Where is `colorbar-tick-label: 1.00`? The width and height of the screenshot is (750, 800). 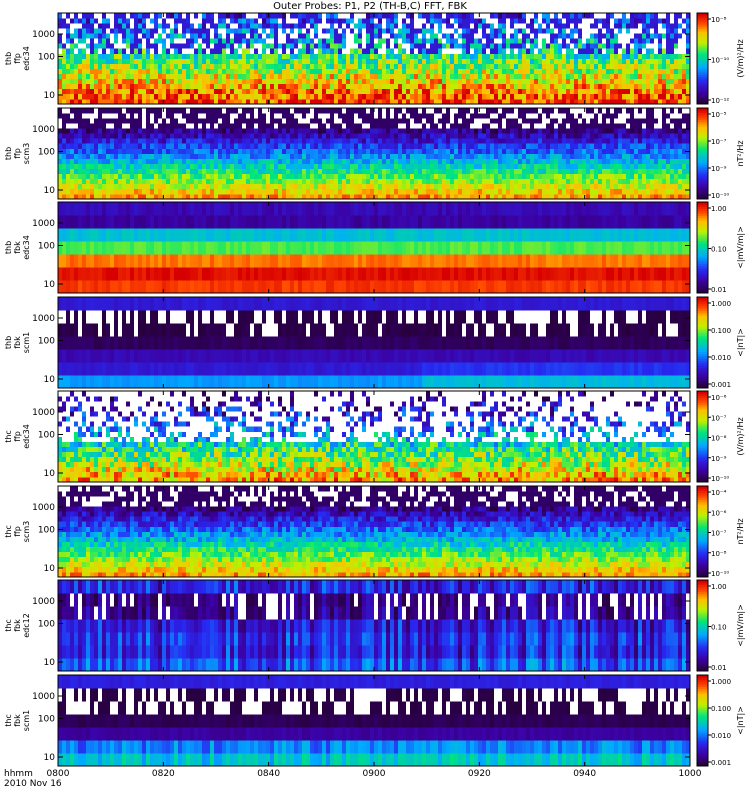
colorbar-tick-label: 1.00 is located at coordinates (719, 587).